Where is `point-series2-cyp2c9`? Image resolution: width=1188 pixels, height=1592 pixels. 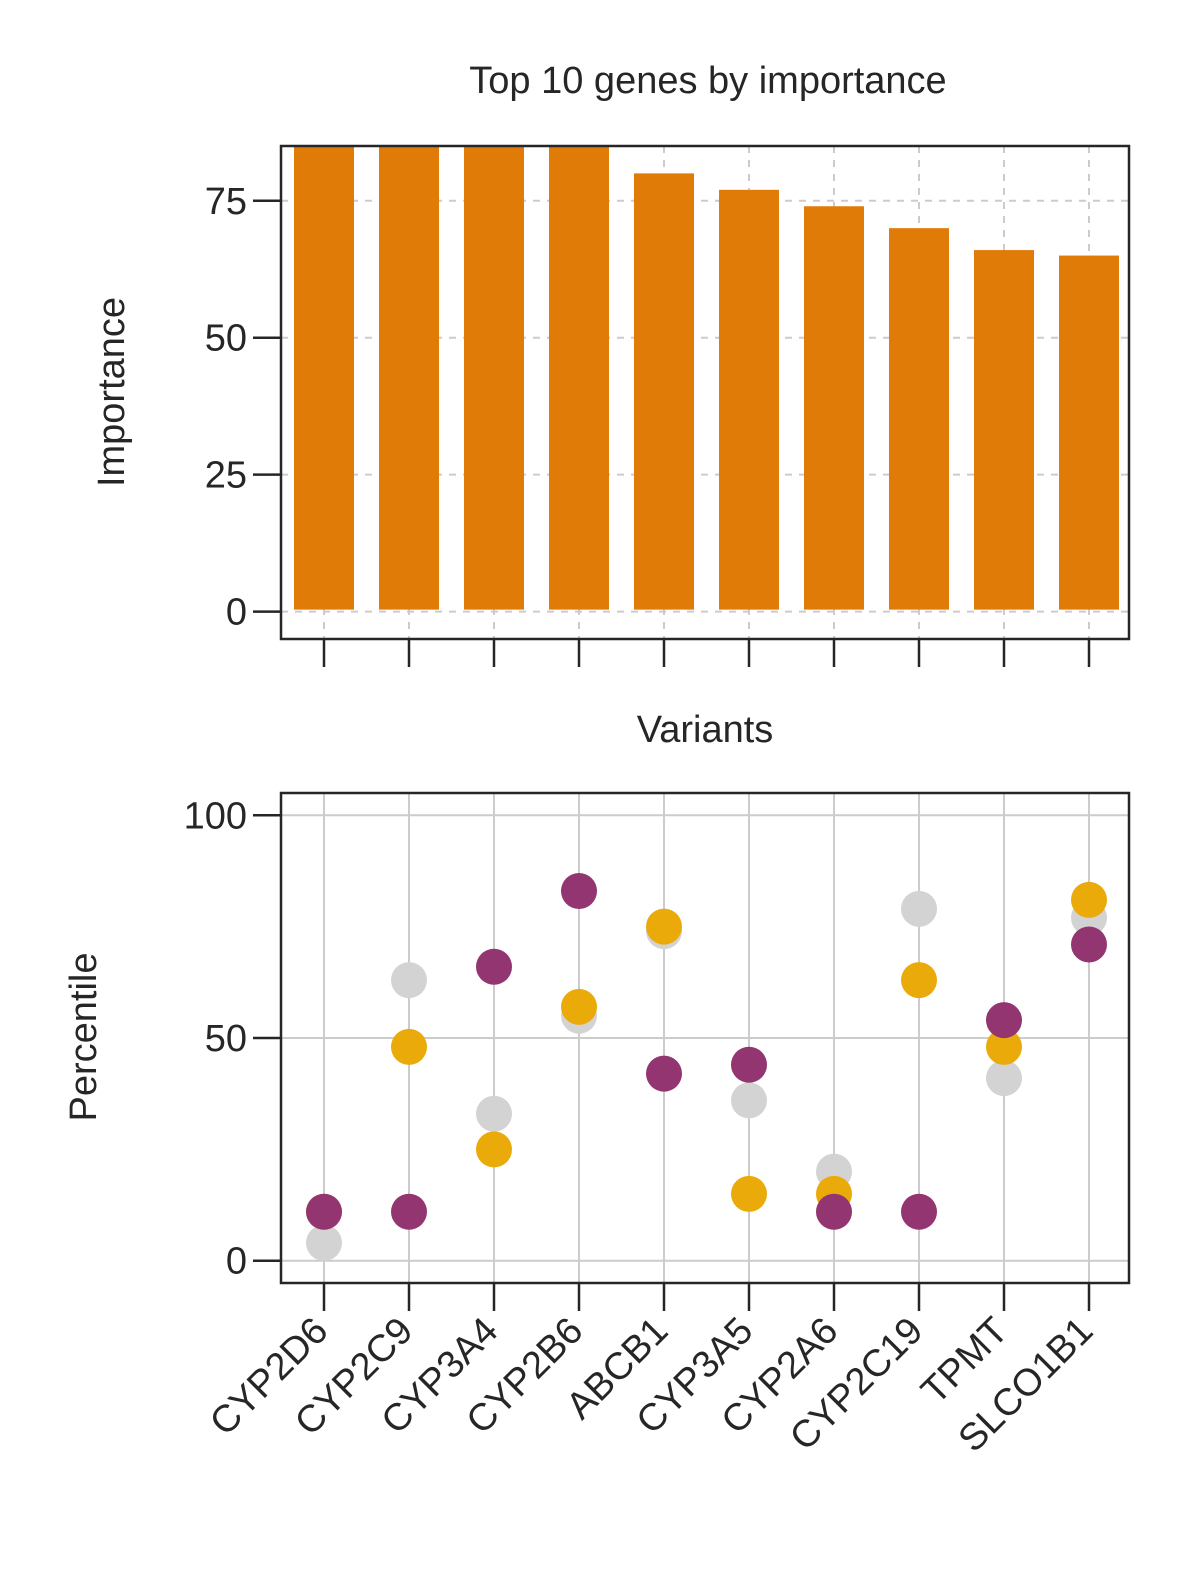
point-series2-cyp2c9 is located at coordinates (409, 1046).